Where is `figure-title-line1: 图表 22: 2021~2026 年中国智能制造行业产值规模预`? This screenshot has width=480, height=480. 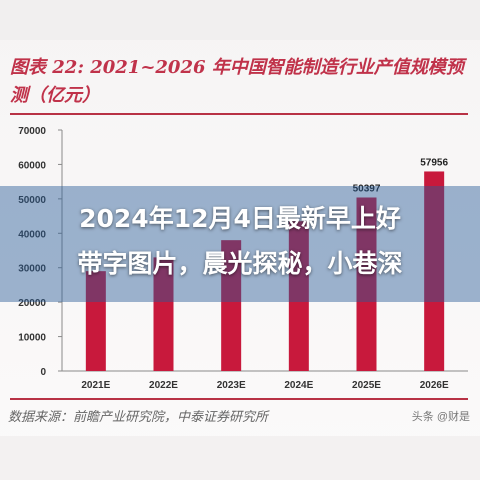
figure-title-line1: 图表 22: 2021~2026 年中国智能制造行业产值规模预 is located at coordinates (237, 67).